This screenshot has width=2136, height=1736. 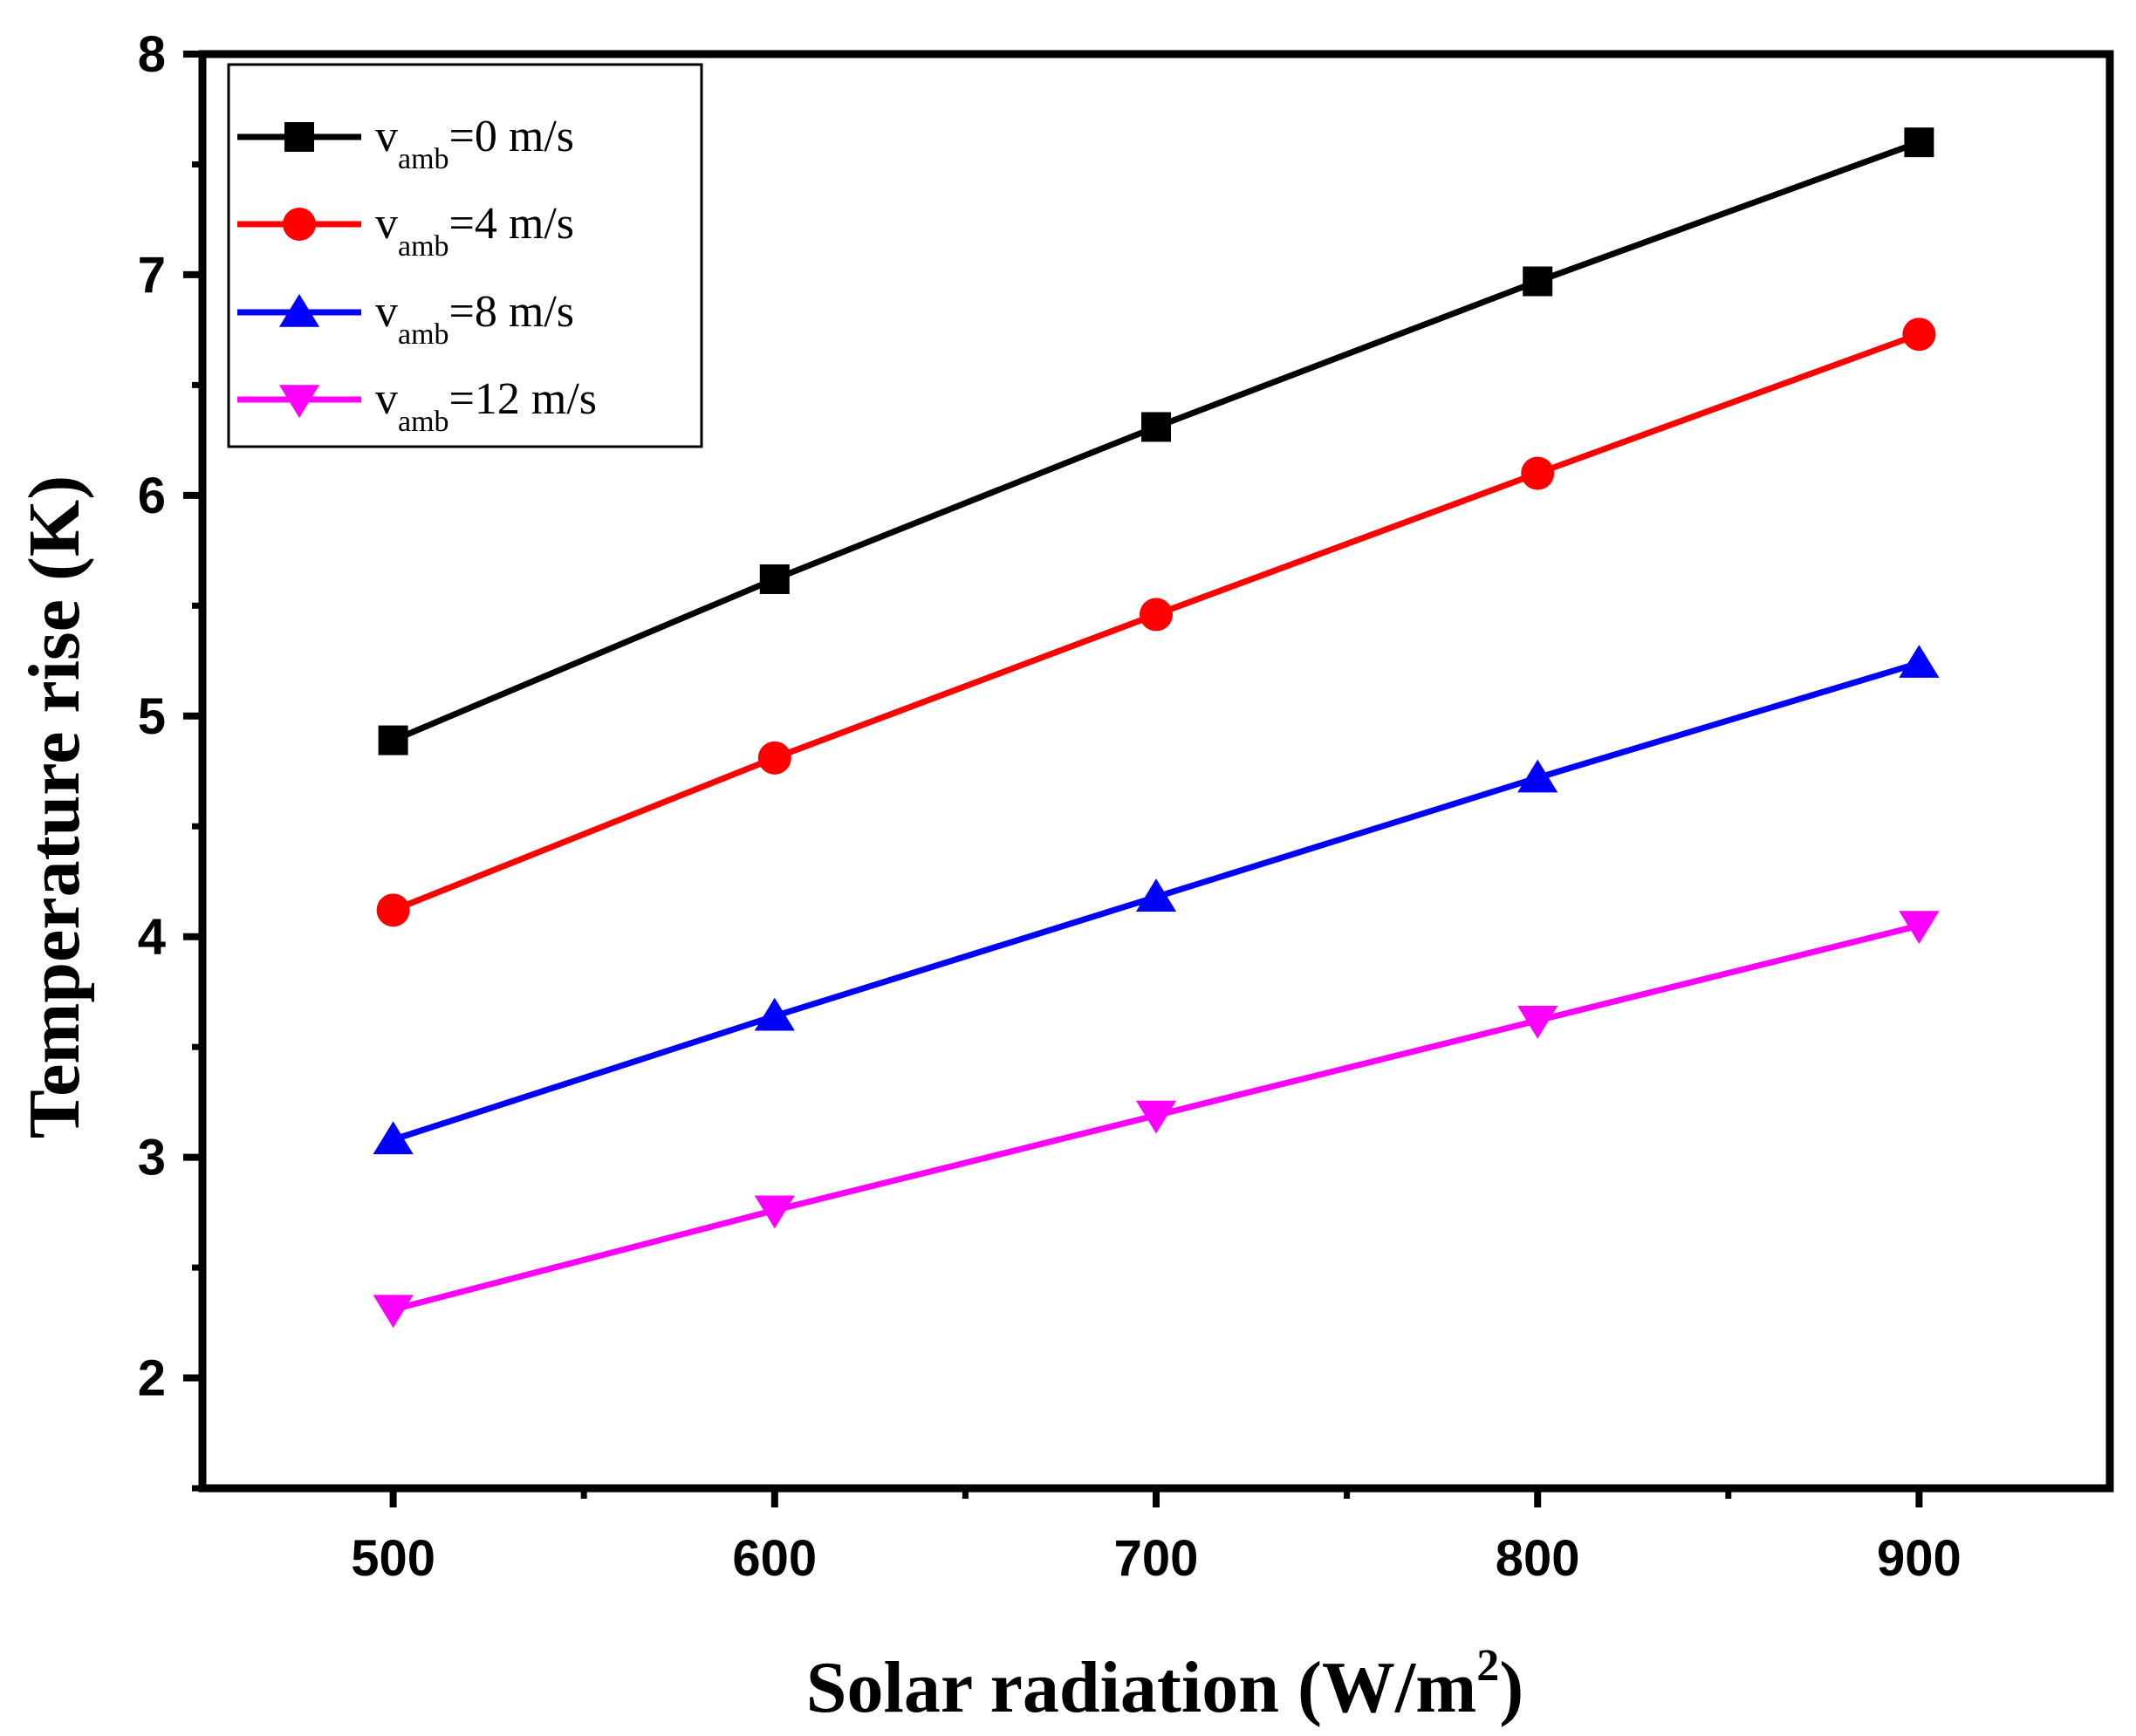 What do you see at coordinates (152, 938) in the screenshot?
I see `y-tick-label: 4` at bounding box center [152, 938].